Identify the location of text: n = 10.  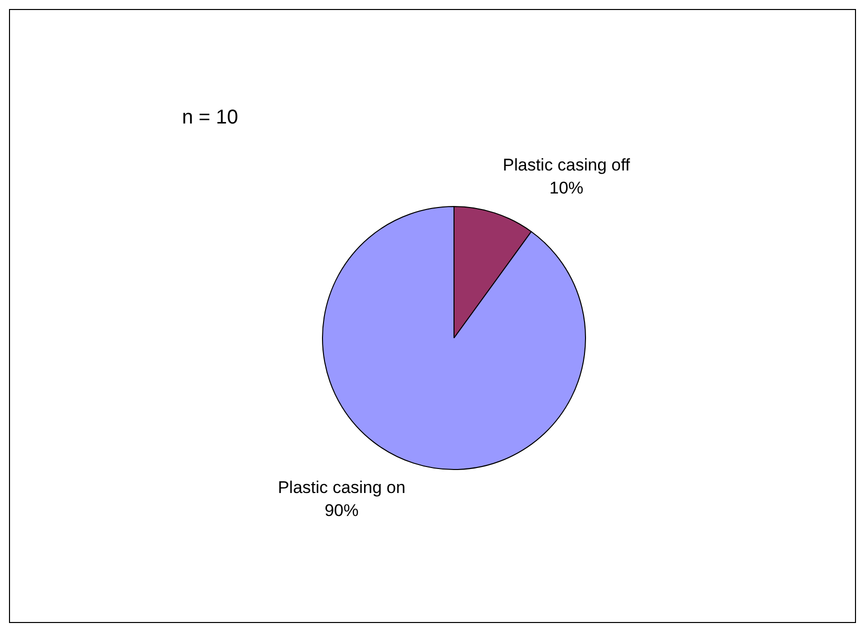
(210, 117).